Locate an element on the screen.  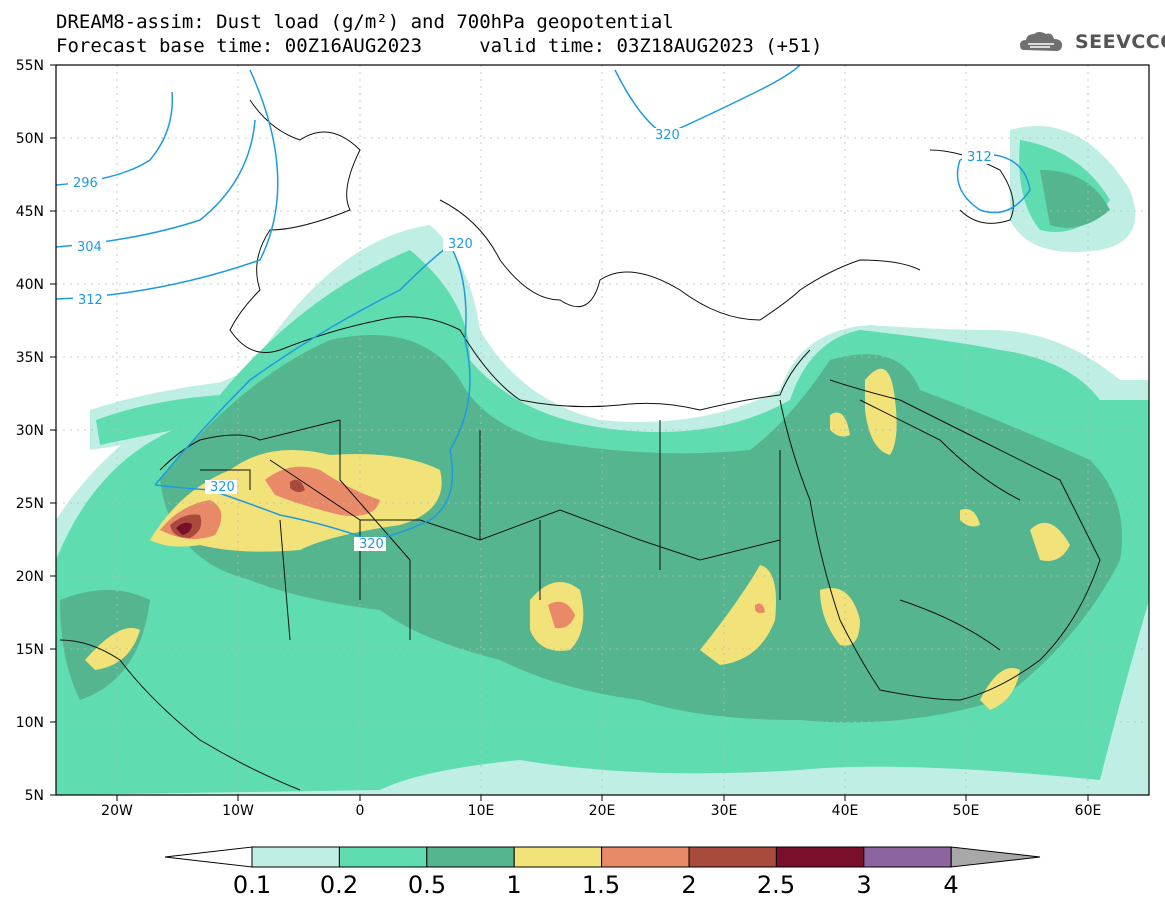
lat-label: 55N is located at coordinates (30, 66).